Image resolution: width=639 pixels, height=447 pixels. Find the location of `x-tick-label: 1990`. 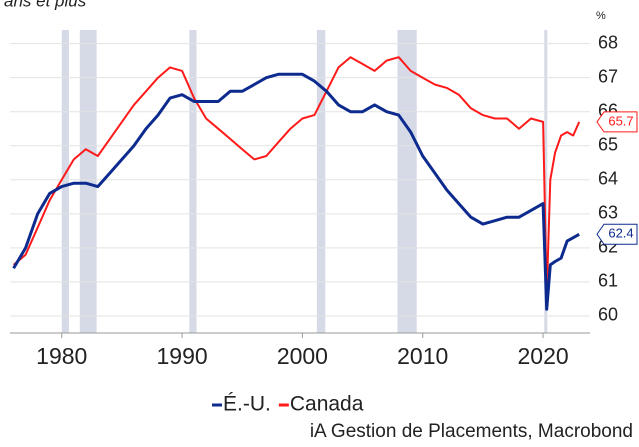

x-tick-label: 1990 is located at coordinates (181, 356).